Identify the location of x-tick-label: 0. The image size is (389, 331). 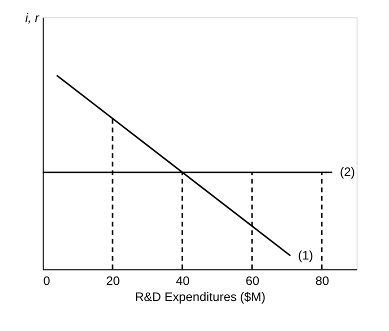
(46, 281).